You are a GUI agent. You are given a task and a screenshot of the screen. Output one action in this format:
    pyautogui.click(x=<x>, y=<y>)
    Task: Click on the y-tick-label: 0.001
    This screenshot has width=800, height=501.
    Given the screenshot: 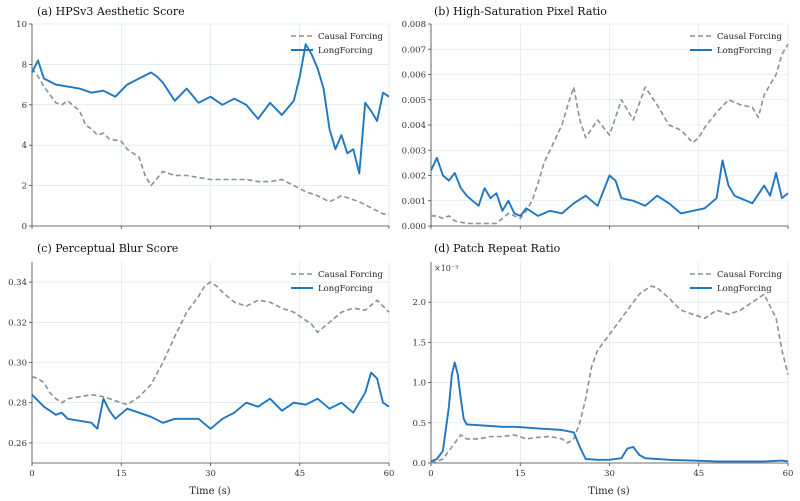 What is the action you would take?
    pyautogui.click(x=414, y=202)
    